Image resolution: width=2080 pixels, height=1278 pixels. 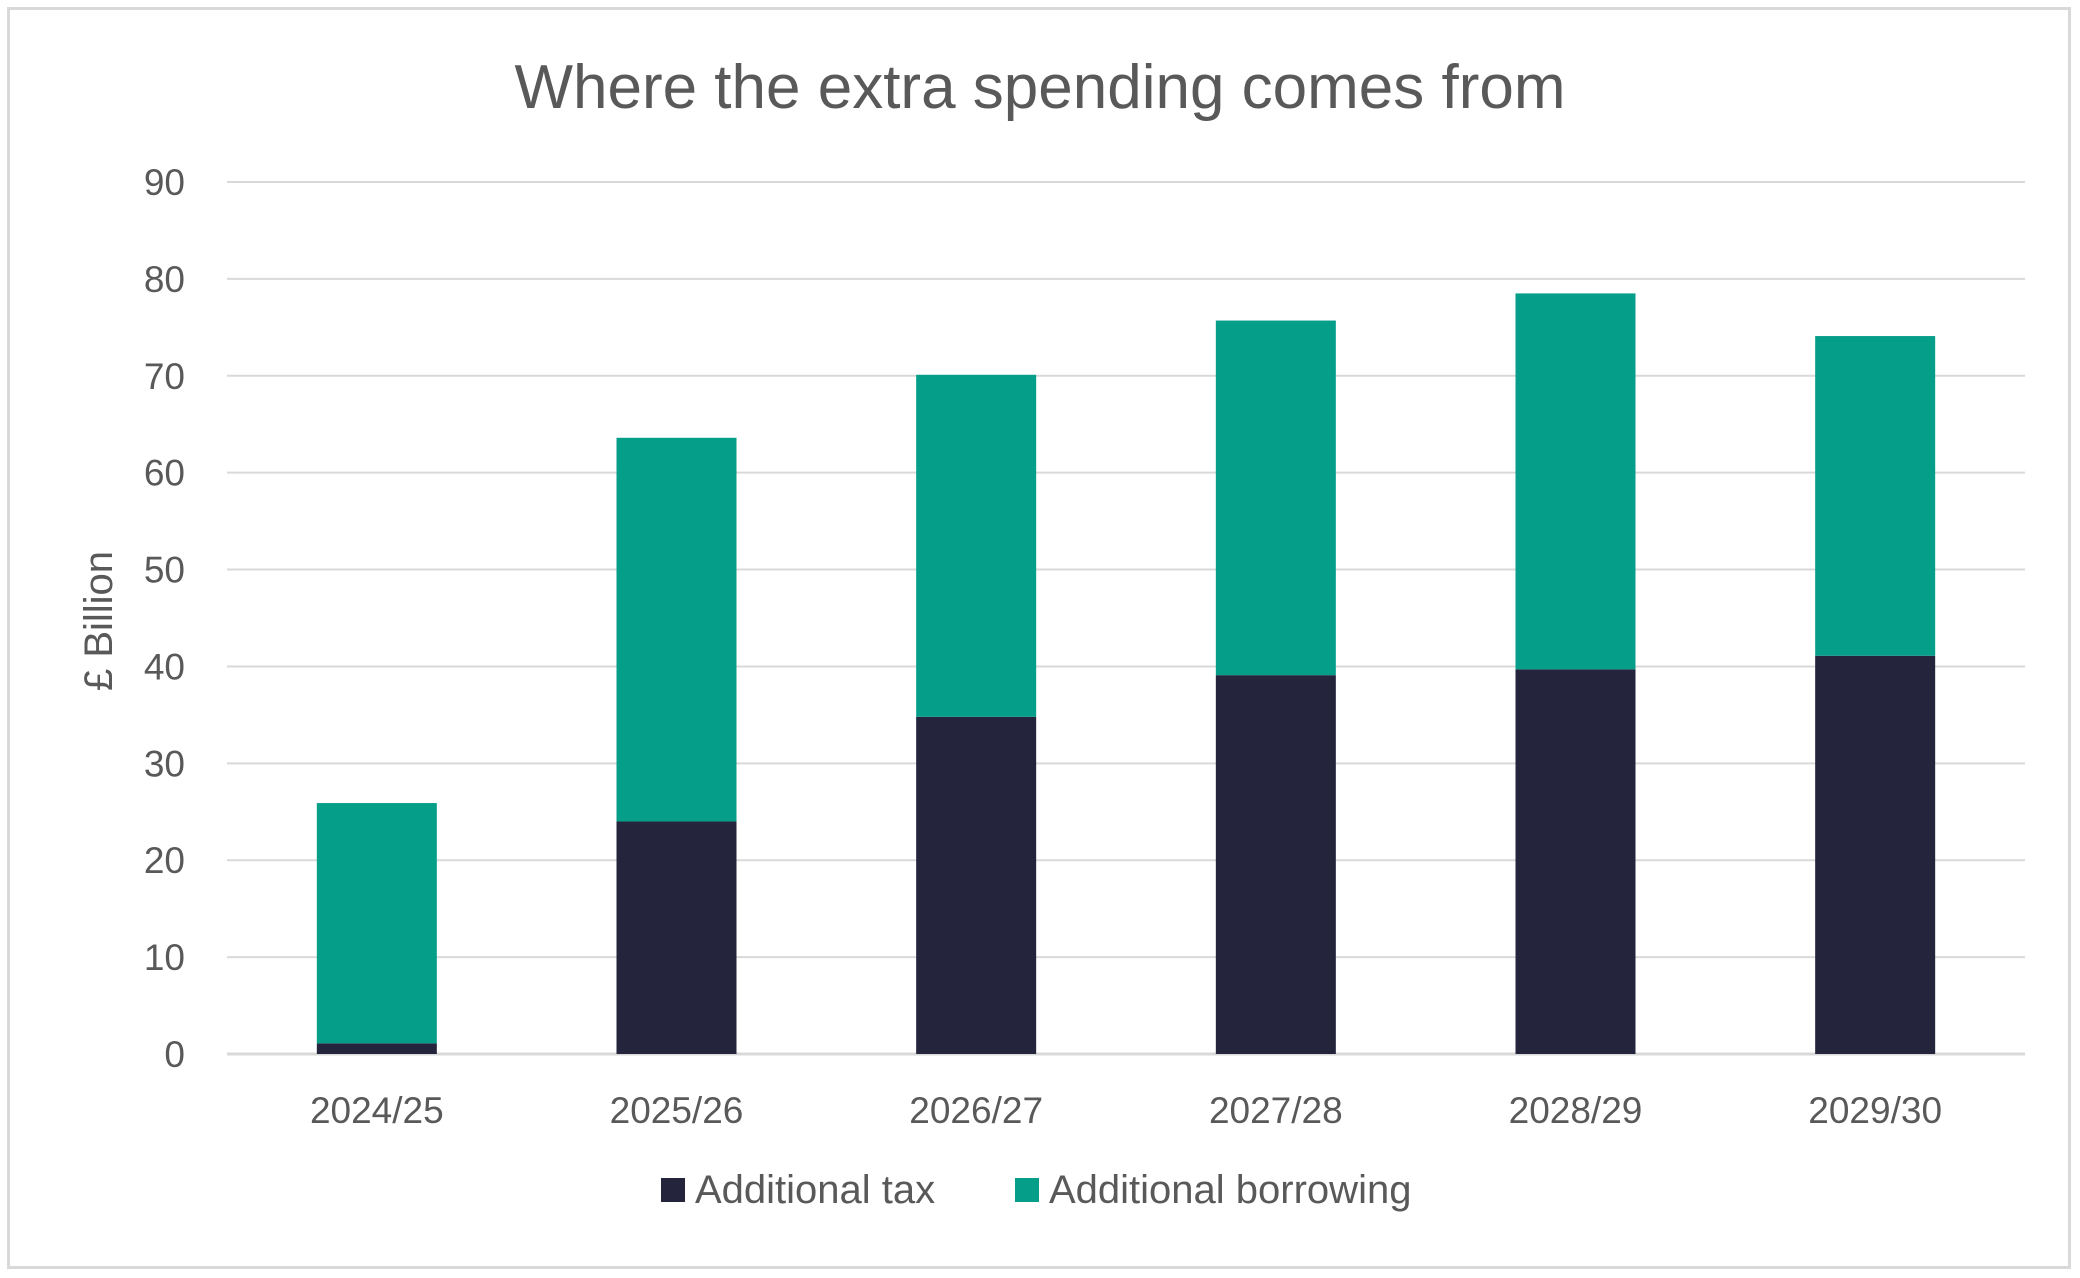 What do you see at coordinates (174, 1054) in the screenshot?
I see `y-tick-label: 0` at bounding box center [174, 1054].